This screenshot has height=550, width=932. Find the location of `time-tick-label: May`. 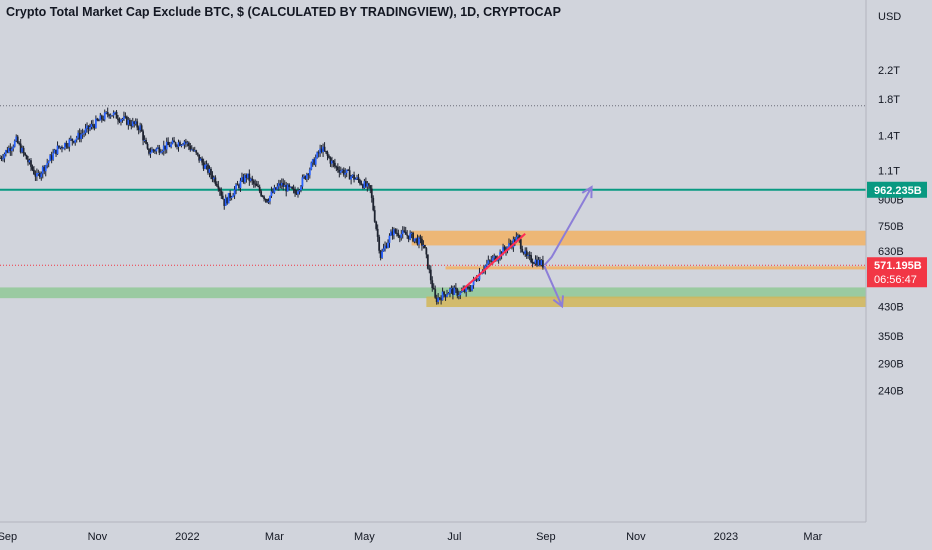

time-tick-label: May is located at coordinates (364, 537).